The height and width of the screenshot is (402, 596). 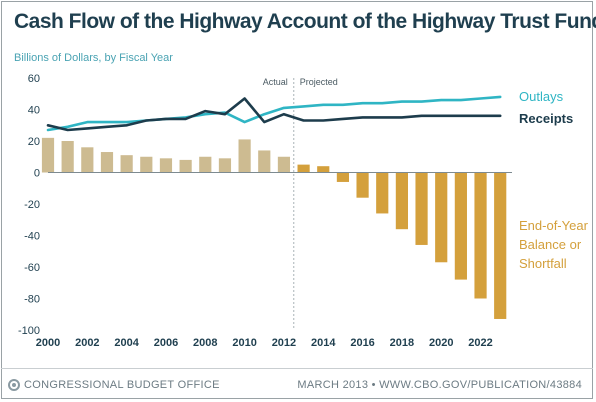 I want to click on y-tick-label: 60, so click(x=34, y=79).